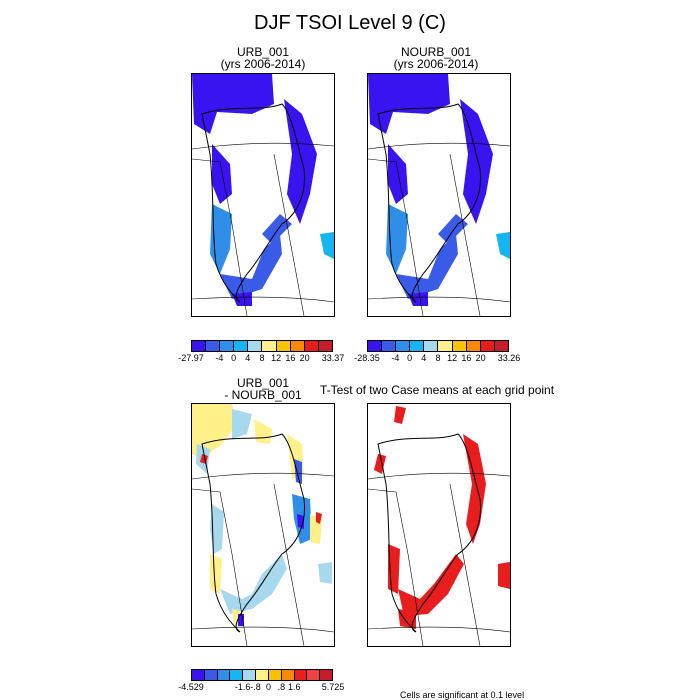  I want to click on colorbar-1-label: 0, so click(234, 358).